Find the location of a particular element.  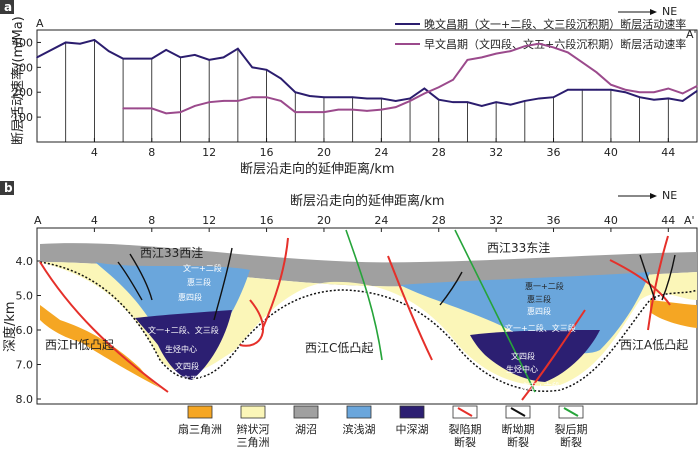

a-x-tick-label-10: 44 is located at coordinates (668, 152).